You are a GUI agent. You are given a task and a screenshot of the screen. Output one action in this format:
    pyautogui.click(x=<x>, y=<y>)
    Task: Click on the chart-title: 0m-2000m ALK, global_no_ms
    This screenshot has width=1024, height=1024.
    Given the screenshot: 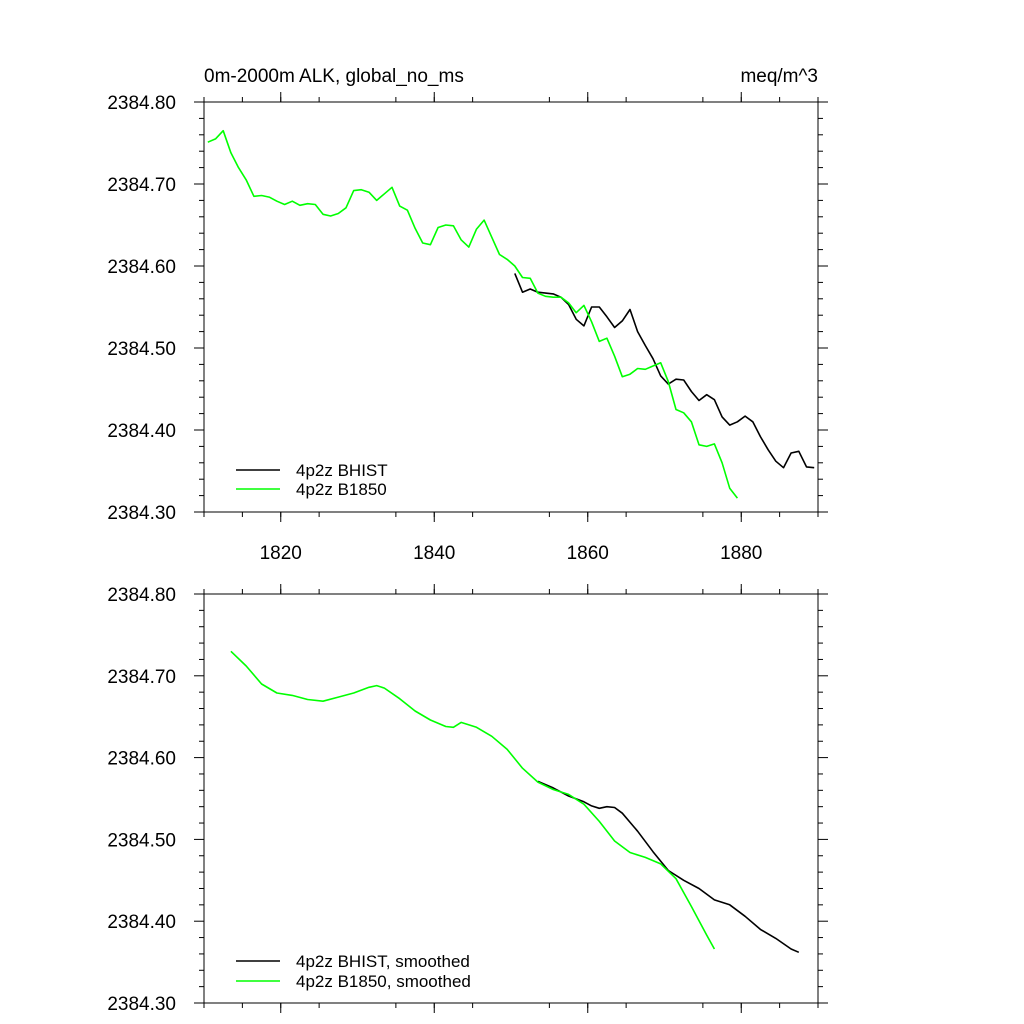 What is the action you would take?
    pyautogui.click(x=334, y=76)
    